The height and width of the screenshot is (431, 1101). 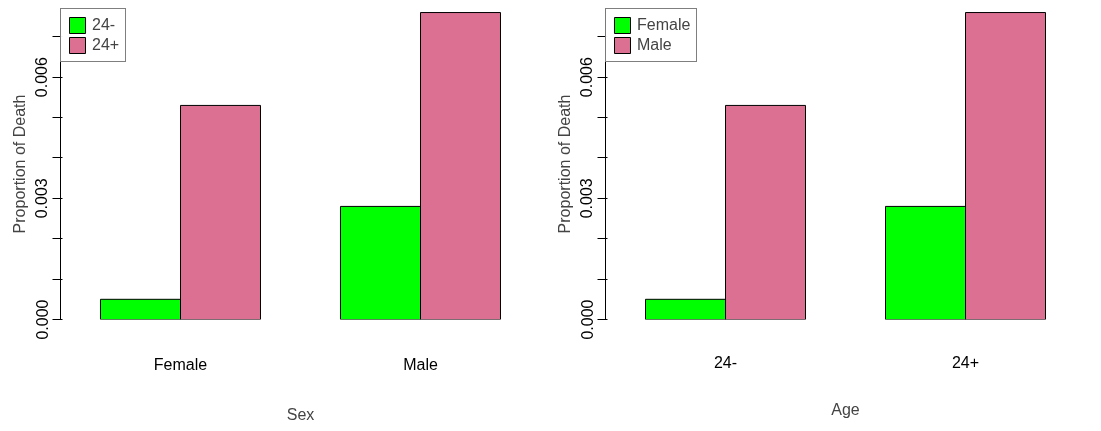 What do you see at coordinates (725, 362) in the screenshot?
I see `x-tick-label: 24-` at bounding box center [725, 362].